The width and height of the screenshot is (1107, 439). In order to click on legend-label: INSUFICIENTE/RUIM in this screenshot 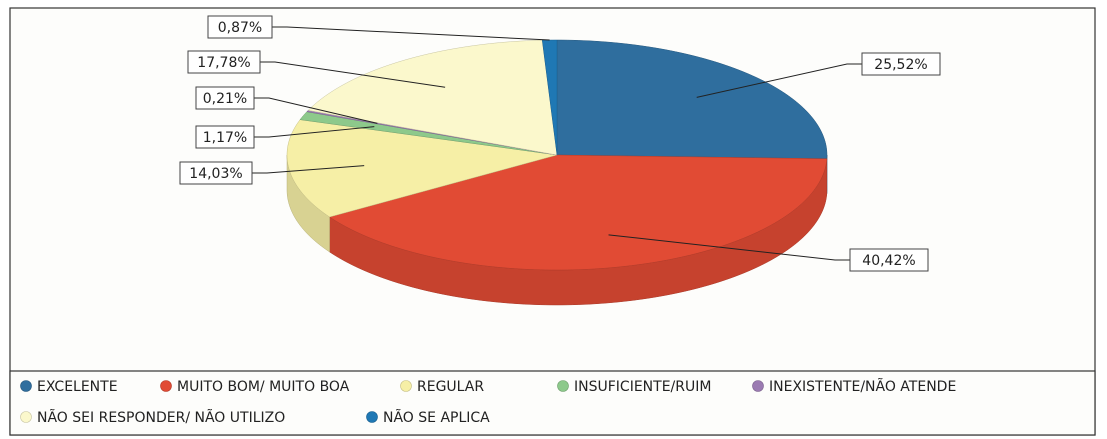, I will do `click(642, 387)`.